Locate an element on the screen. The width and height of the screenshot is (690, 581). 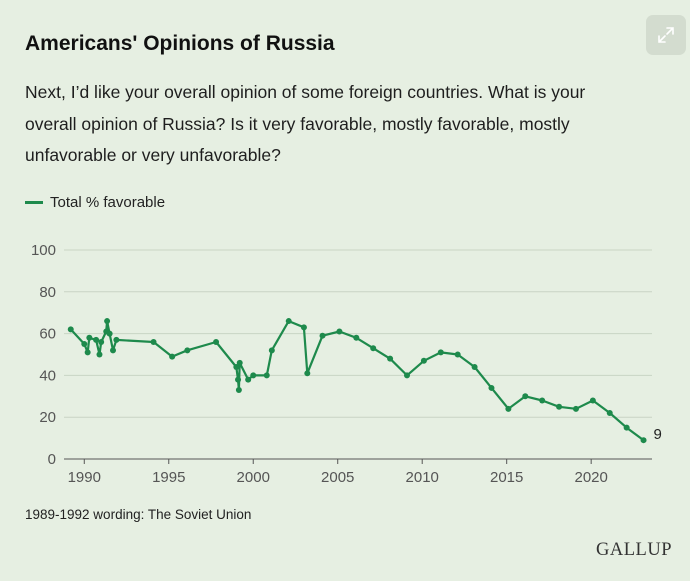
x-tick-label: 2000 is located at coordinates (253, 477).